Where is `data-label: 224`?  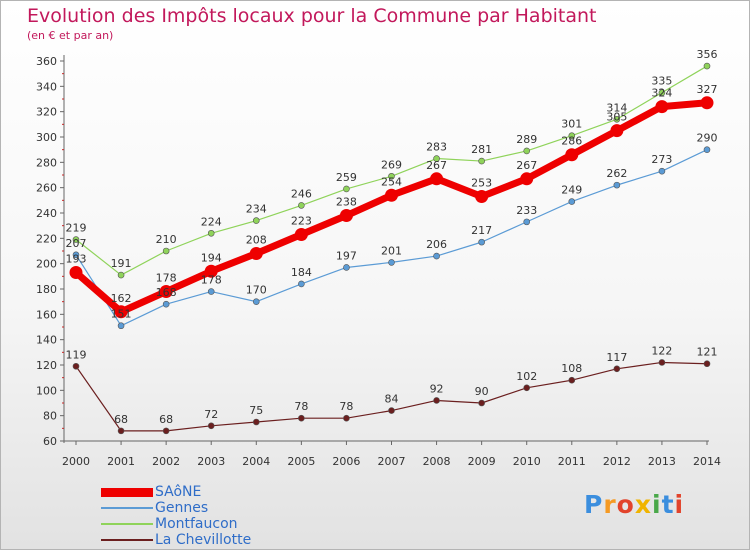 data-label: 224 is located at coordinates (211, 221).